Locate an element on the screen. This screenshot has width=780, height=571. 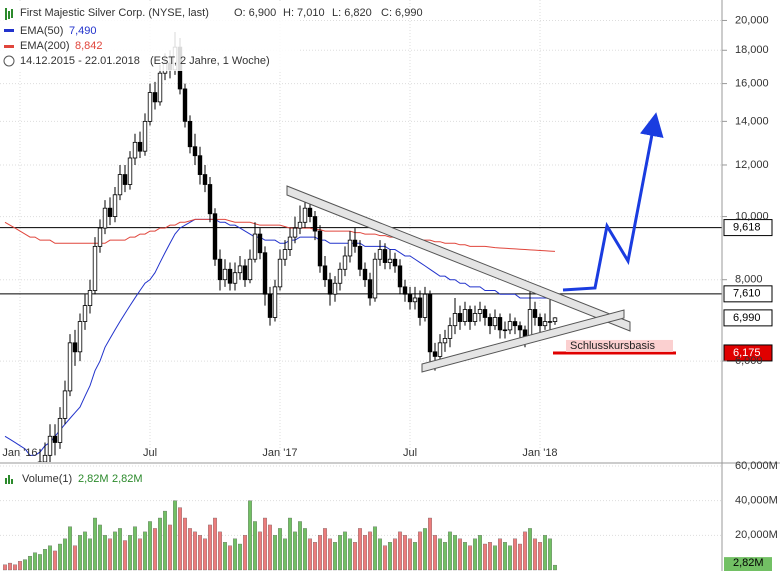
volume-header: Volume(1) 2,82M 2,82M is located at coordinates (74, 479).